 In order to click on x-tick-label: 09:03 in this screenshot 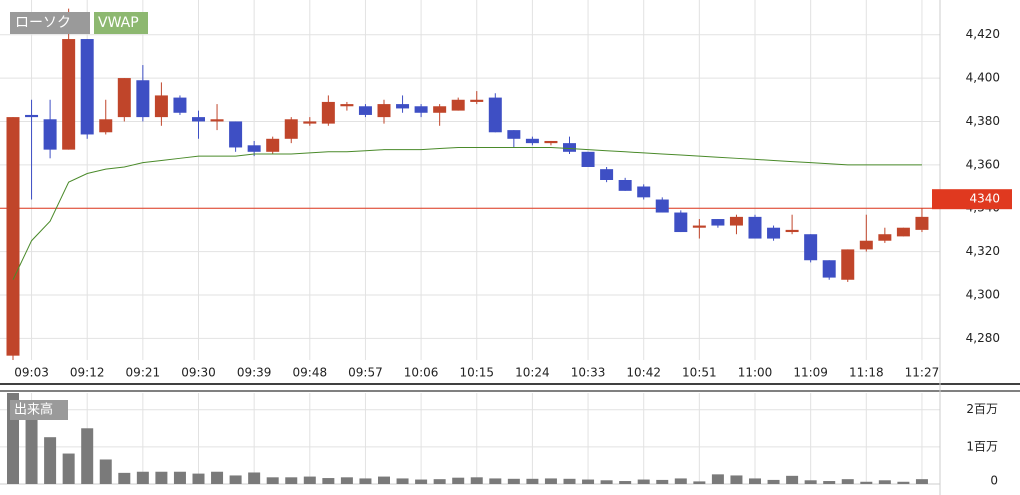, I will do `click(31, 373)`.